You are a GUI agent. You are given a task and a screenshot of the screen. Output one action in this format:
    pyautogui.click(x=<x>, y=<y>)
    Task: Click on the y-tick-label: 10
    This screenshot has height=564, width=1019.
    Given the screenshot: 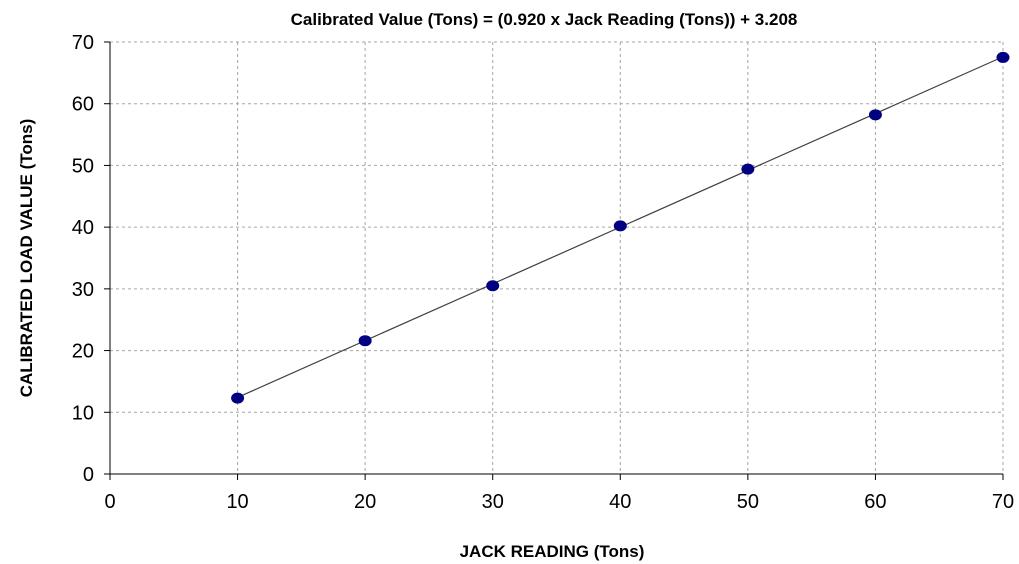 What is the action you would take?
    pyautogui.click(x=83, y=413)
    